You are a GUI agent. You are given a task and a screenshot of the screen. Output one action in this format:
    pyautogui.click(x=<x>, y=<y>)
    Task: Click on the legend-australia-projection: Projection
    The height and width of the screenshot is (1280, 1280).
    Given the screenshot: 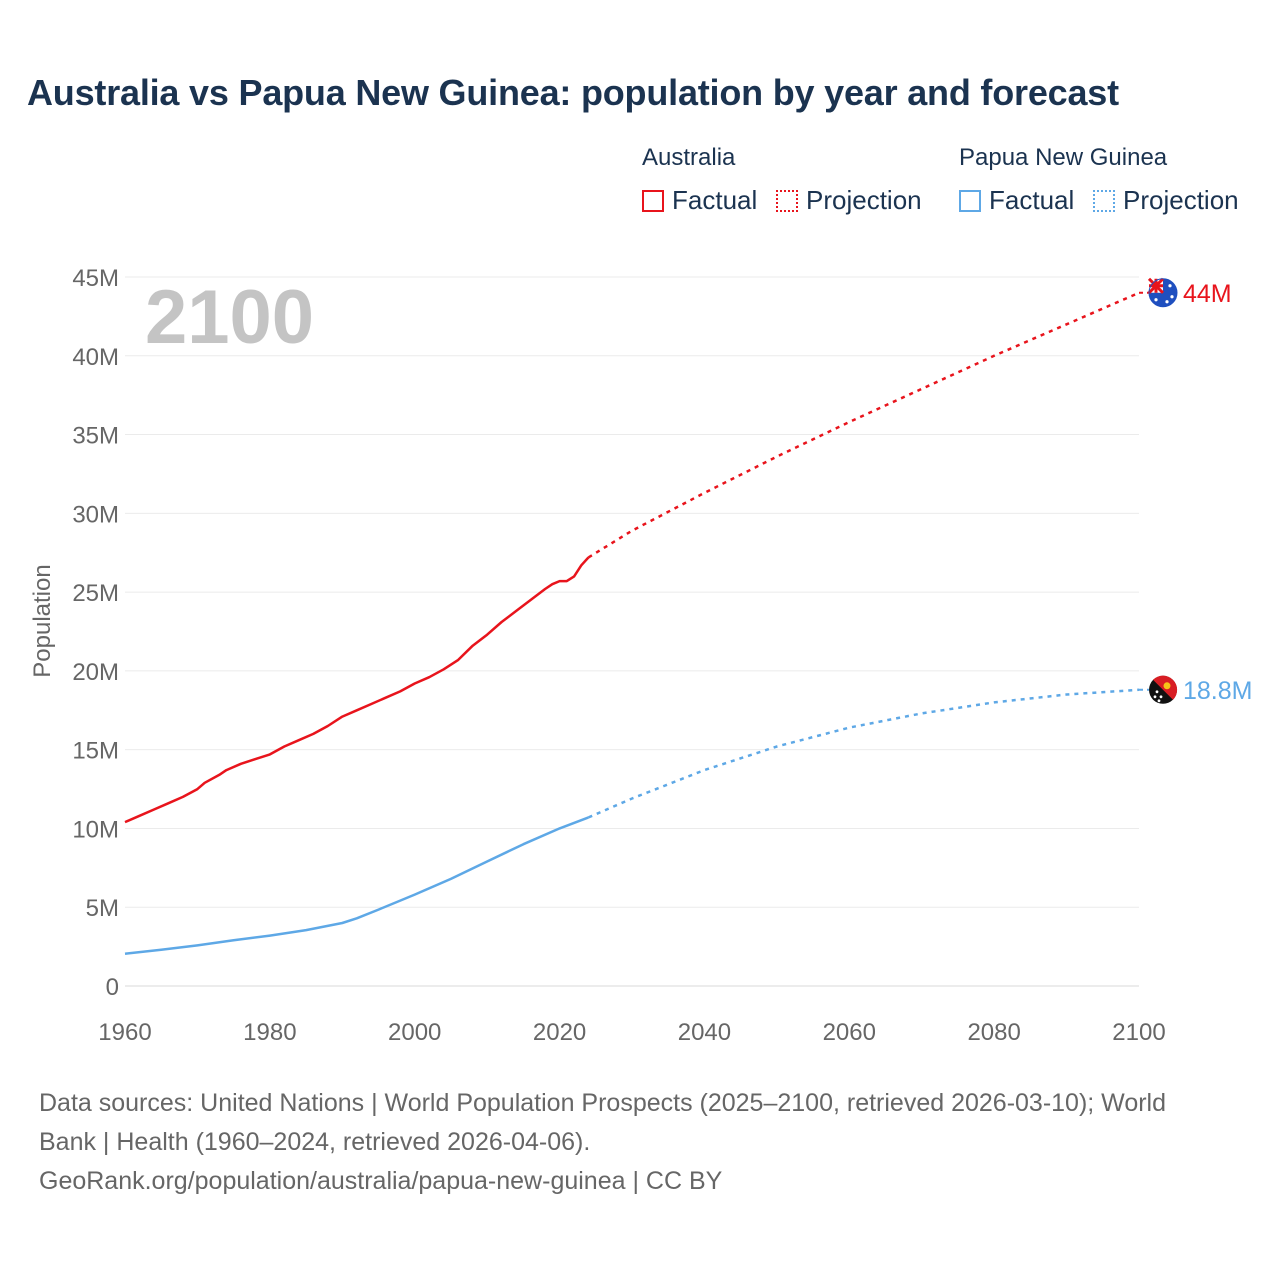 What is the action you would take?
    pyautogui.click(x=849, y=200)
    